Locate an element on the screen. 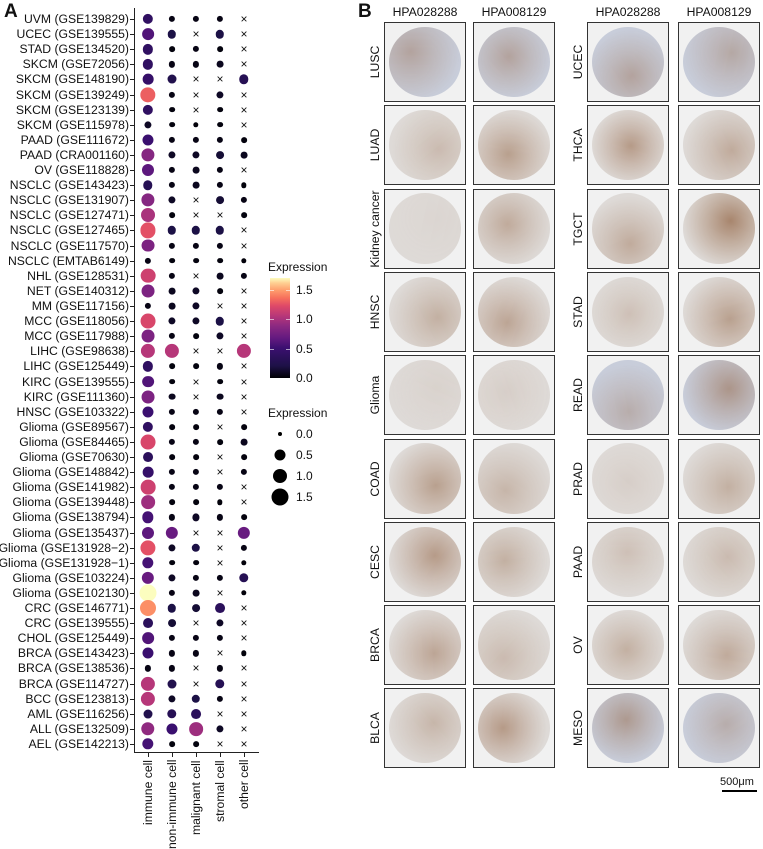  size-legend-label: 1.0 is located at coordinates (304, 476).